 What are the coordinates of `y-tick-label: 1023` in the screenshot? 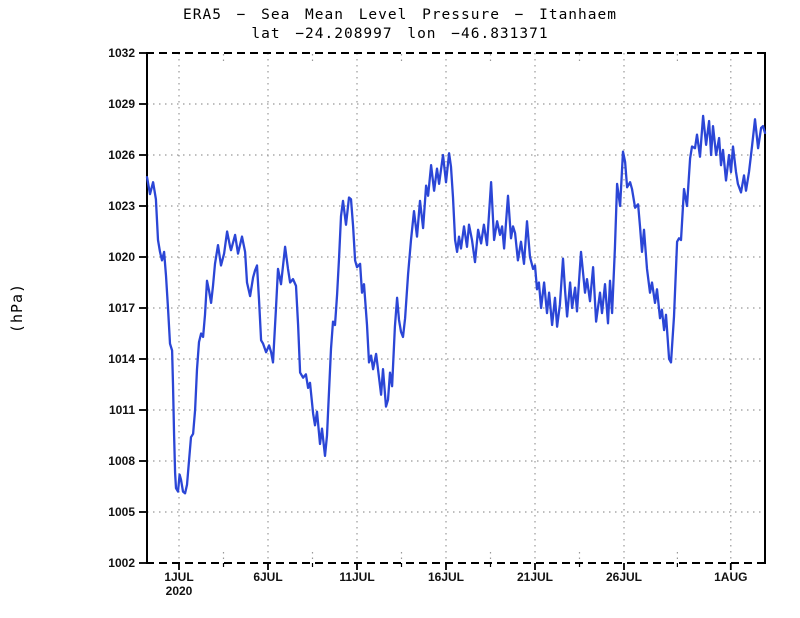 It's located at (121, 206).